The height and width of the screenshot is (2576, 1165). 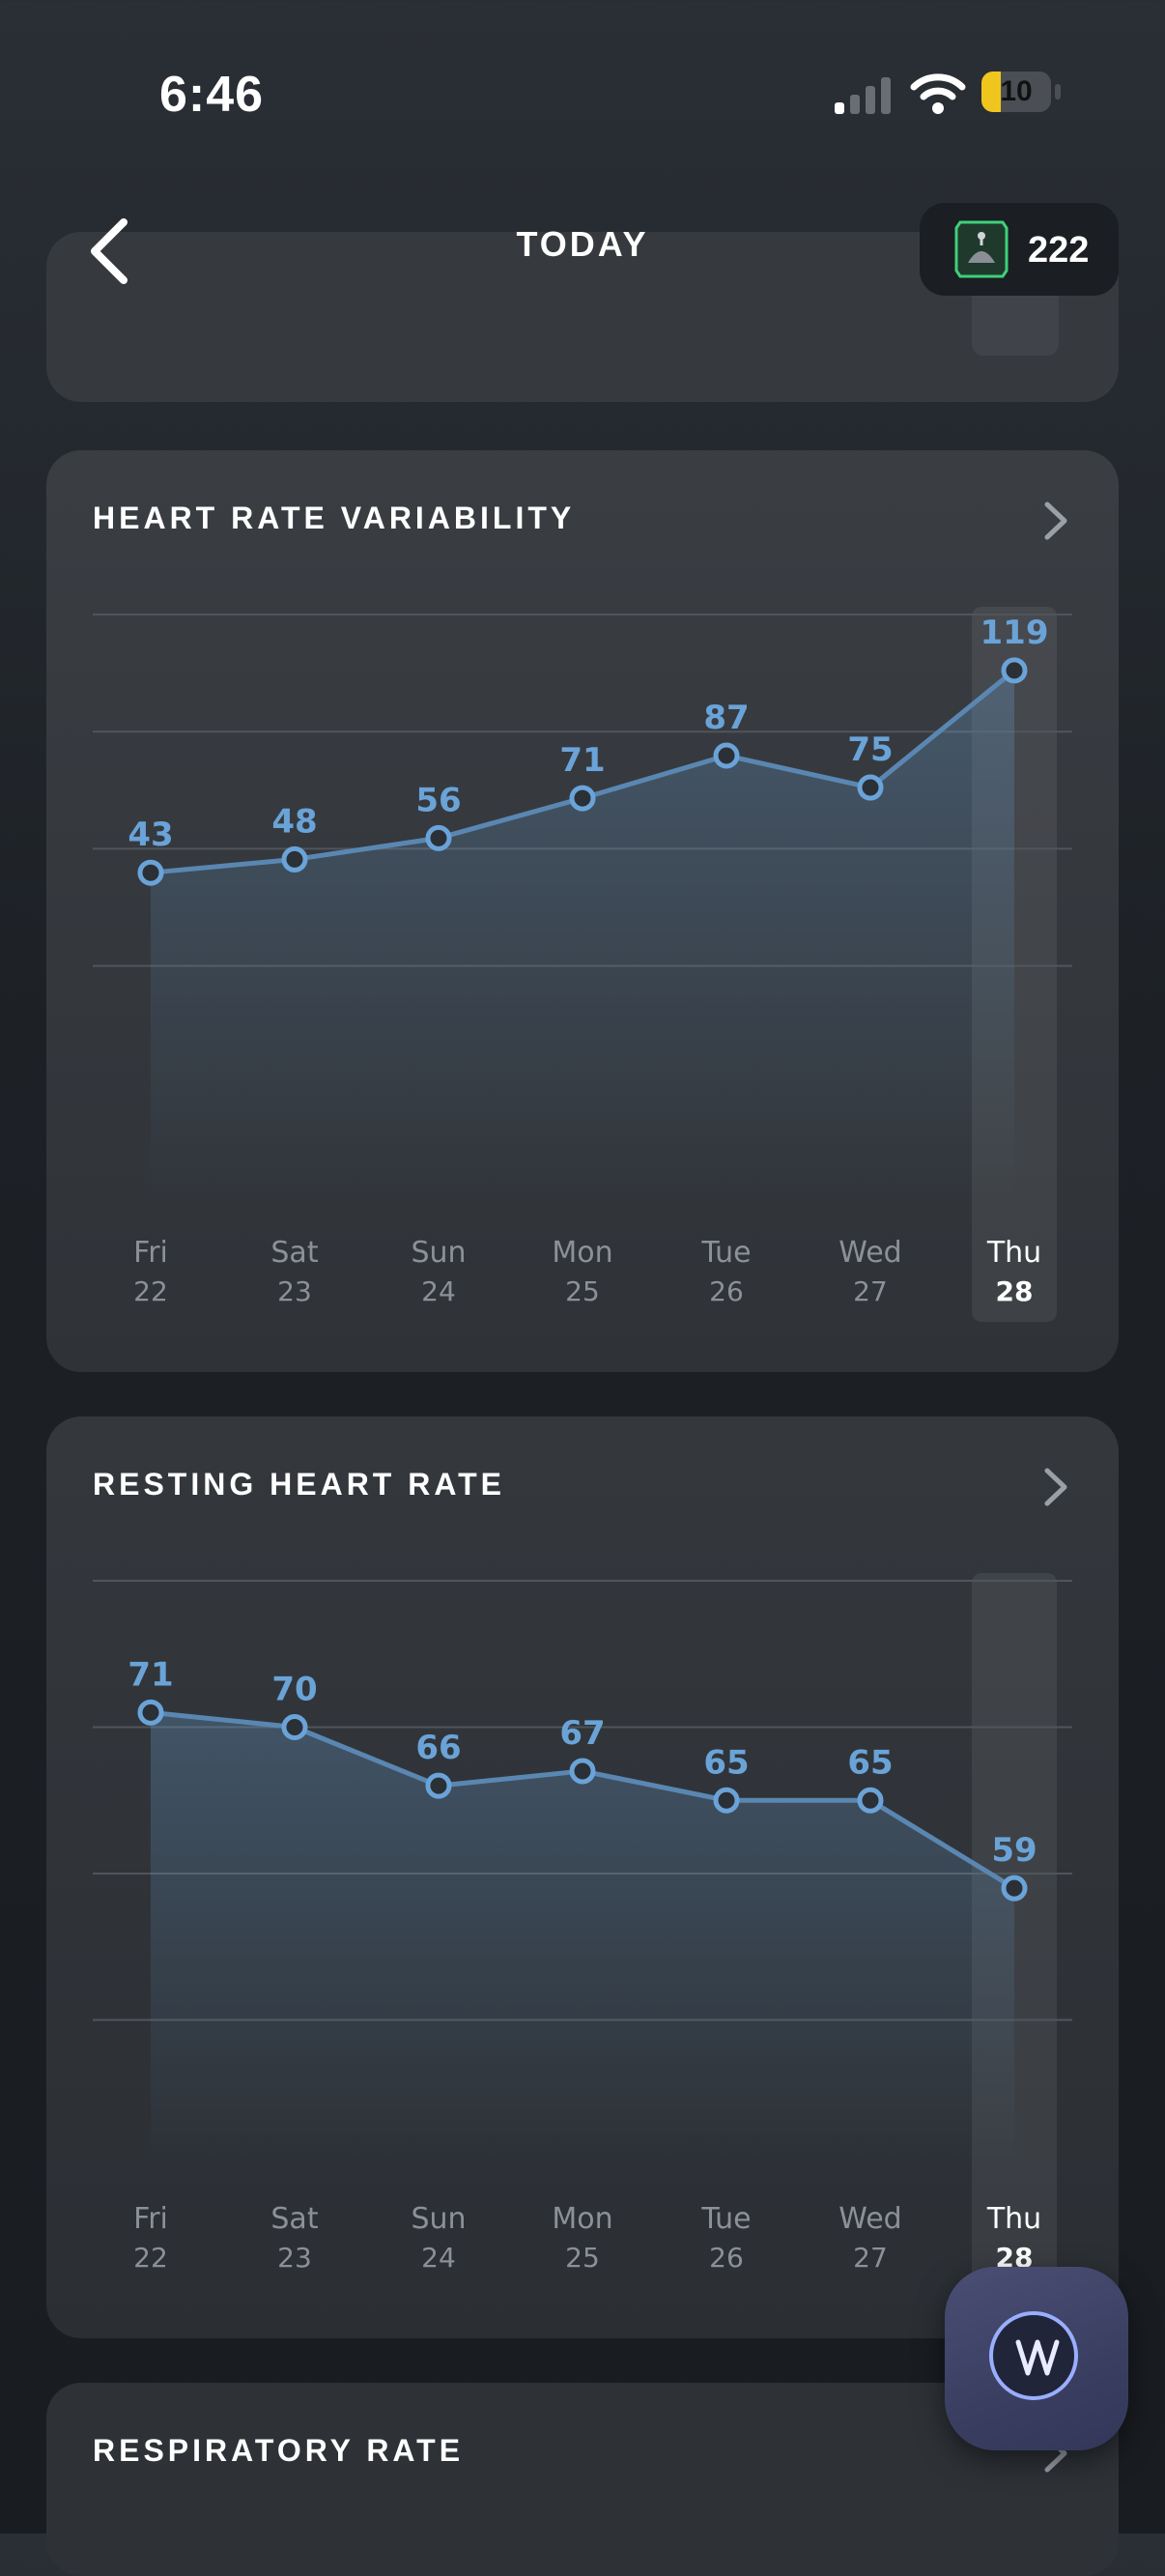 What do you see at coordinates (294, 822) in the screenshot?
I see `data-label: 48` at bounding box center [294, 822].